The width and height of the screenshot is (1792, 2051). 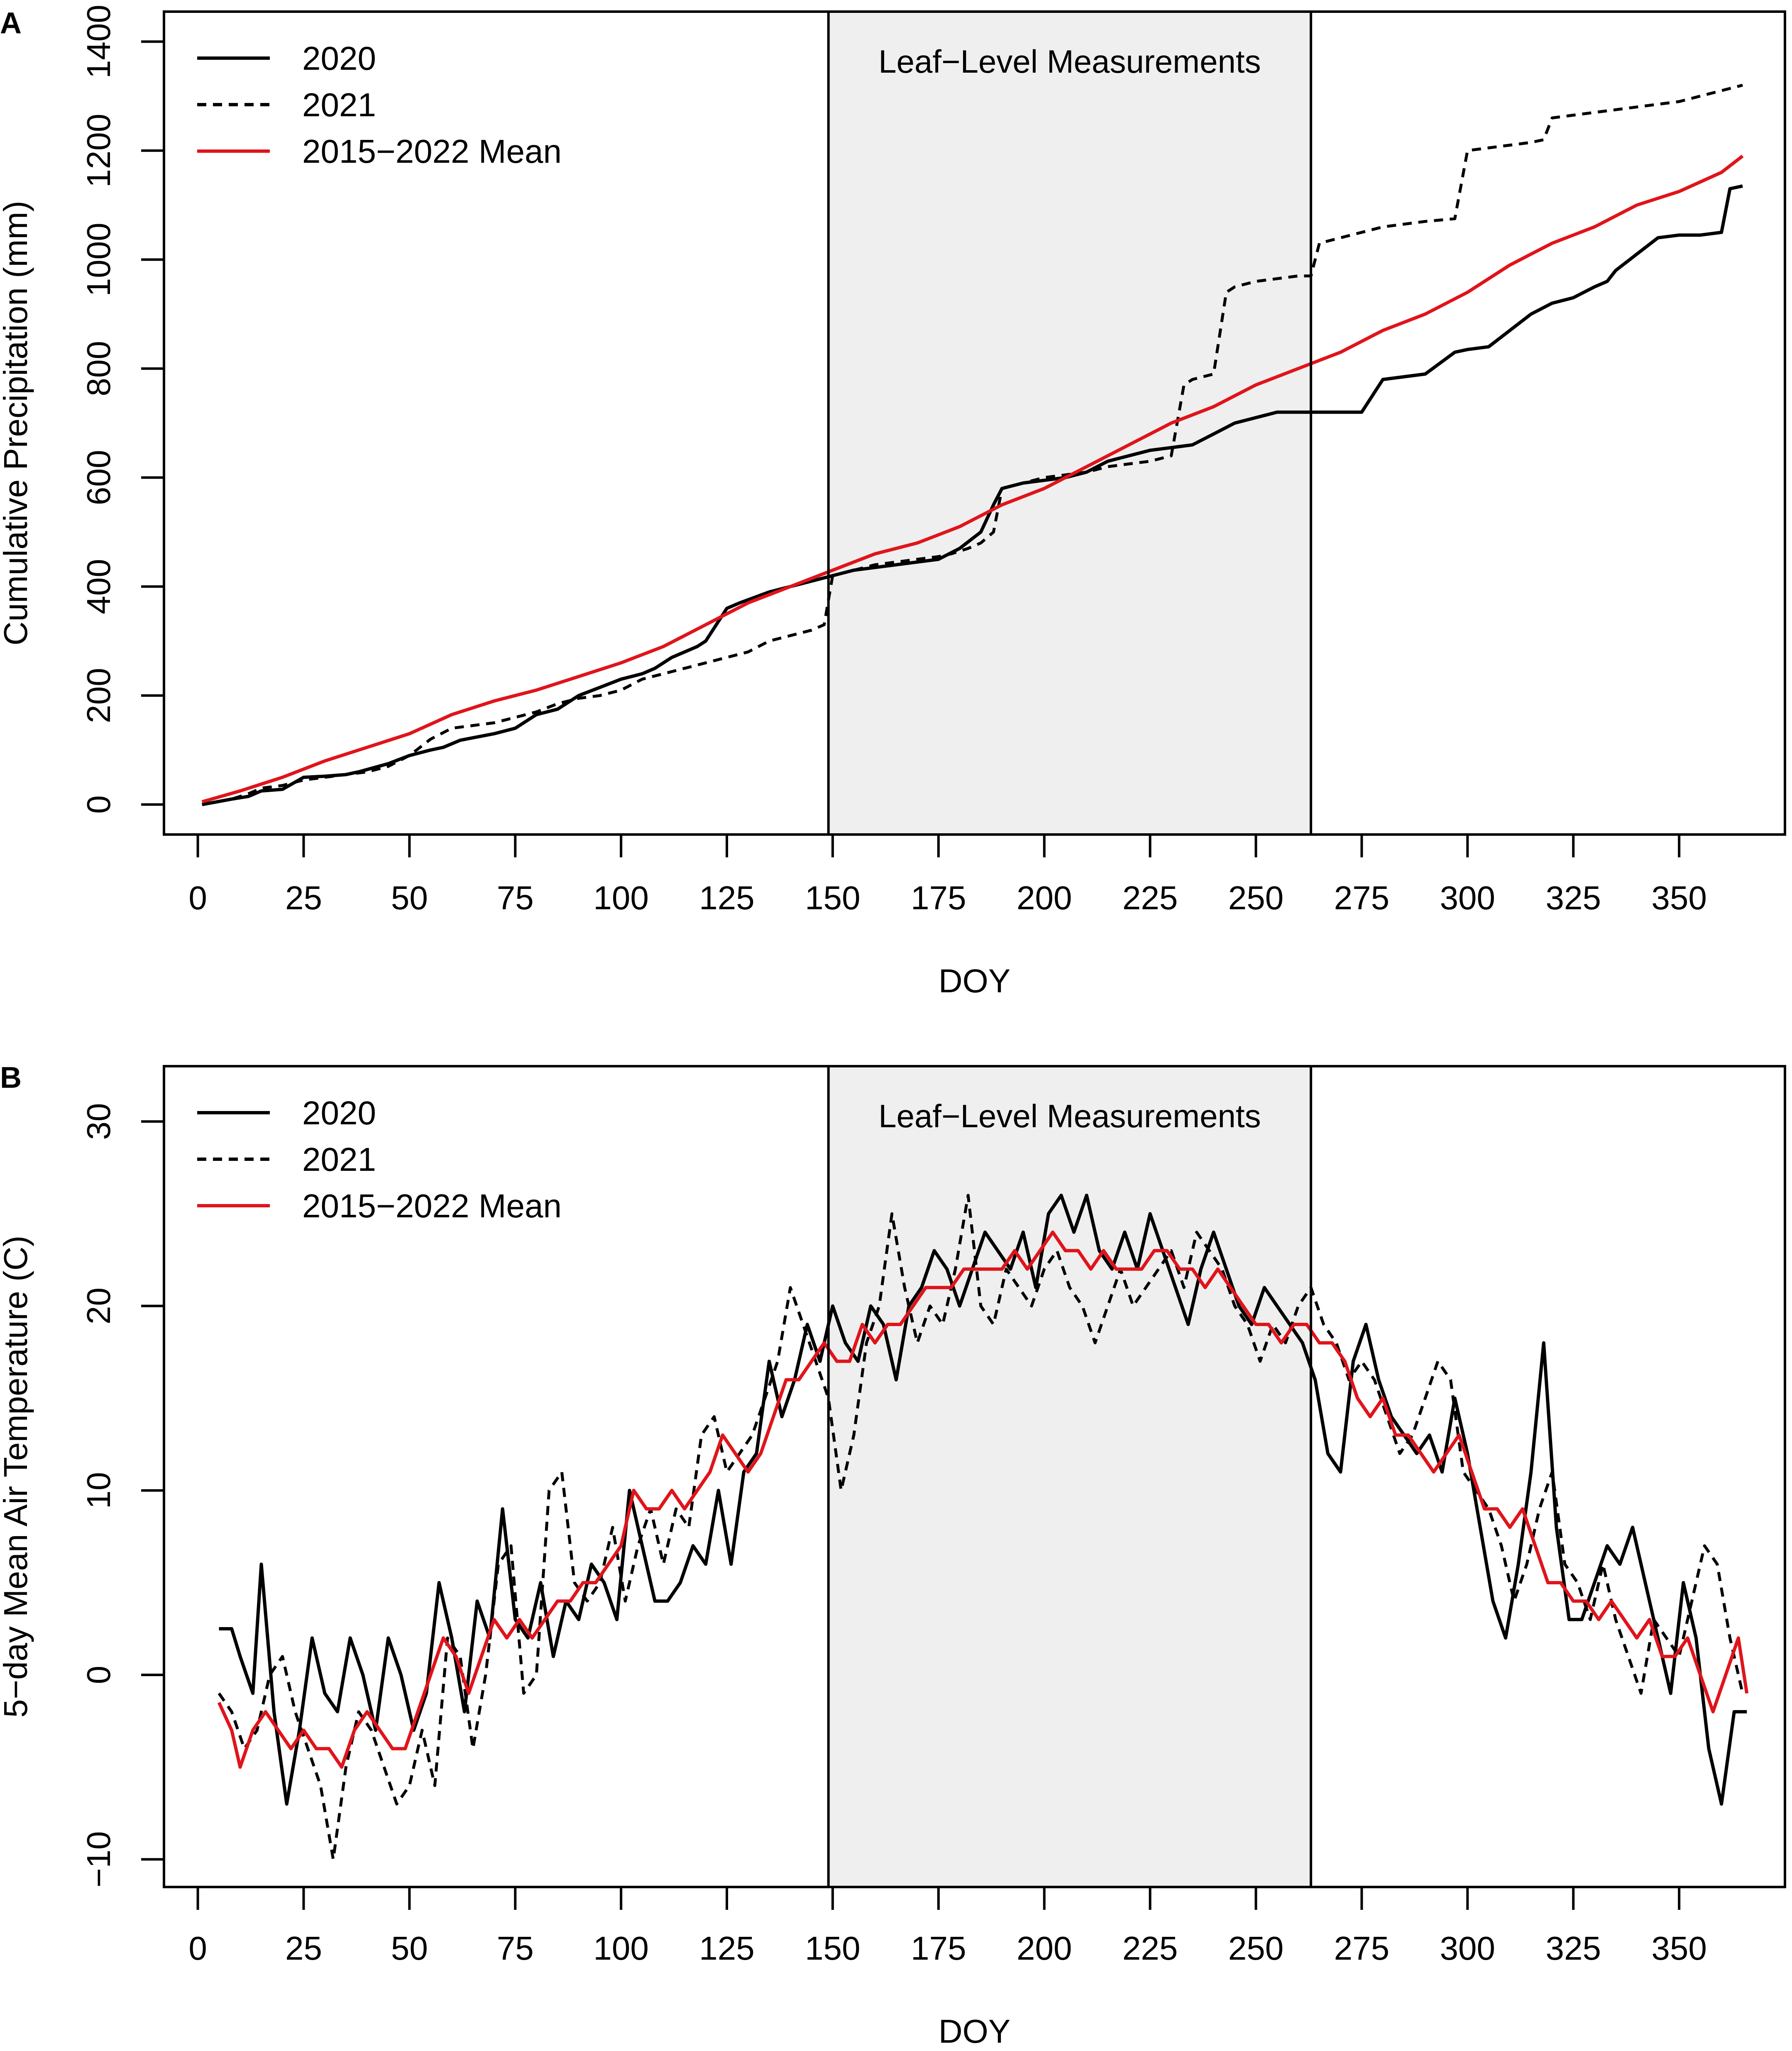 I want to click on y-axis-label: 5−day Mean Air Temperature (C), so click(x=17, y=1477).